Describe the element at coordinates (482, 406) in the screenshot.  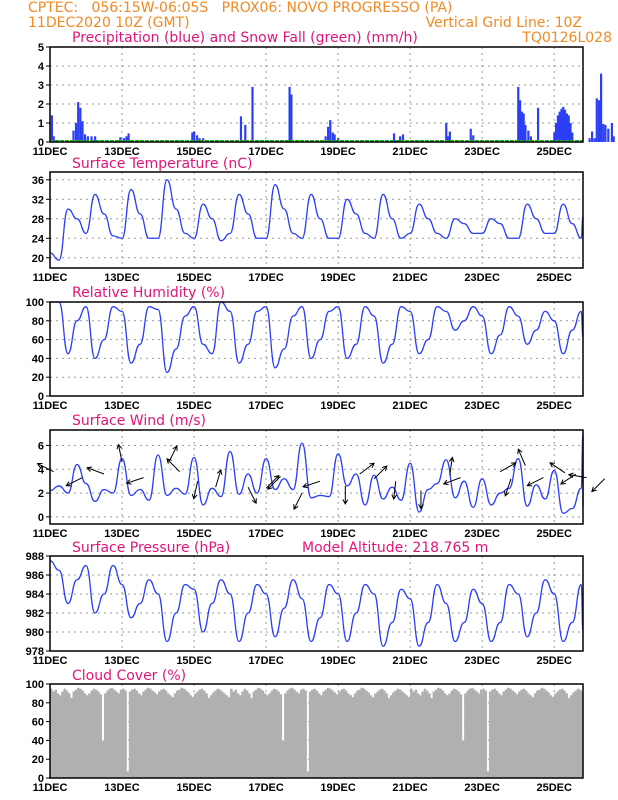
I see `x-tick-label: 23DEC` at that location.